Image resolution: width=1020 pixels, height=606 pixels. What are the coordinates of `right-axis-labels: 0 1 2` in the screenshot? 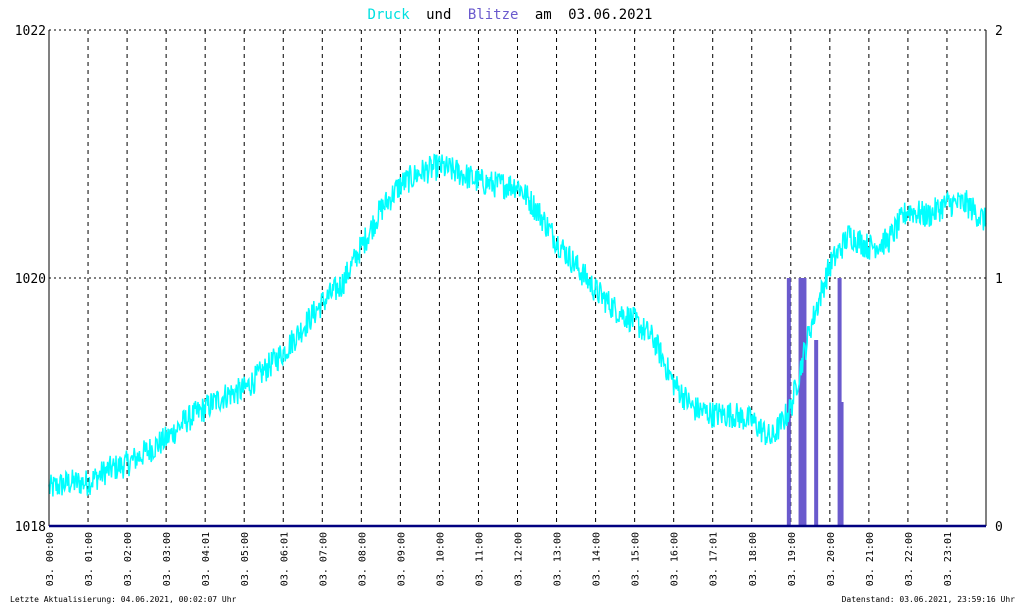 It's located at (999, 279).